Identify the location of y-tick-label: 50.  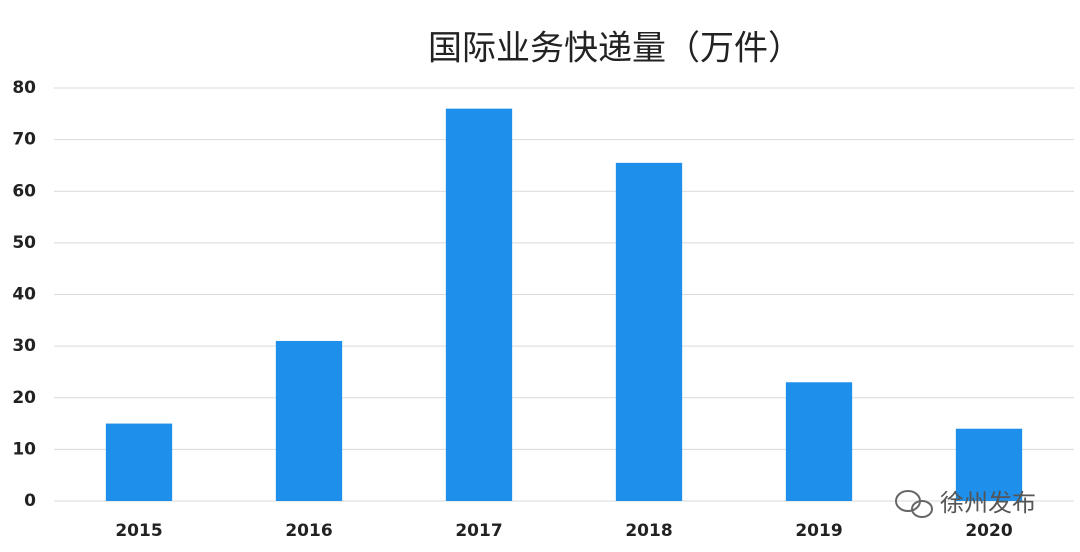
(24, 243).